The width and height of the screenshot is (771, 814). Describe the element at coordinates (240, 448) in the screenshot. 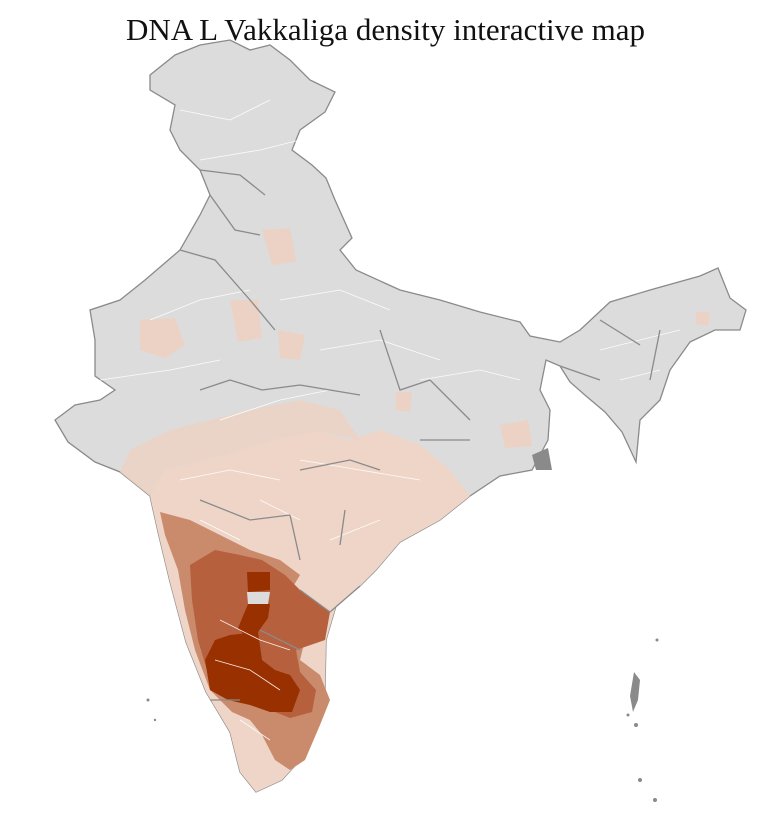

I see `region-low-density-central` at that location.